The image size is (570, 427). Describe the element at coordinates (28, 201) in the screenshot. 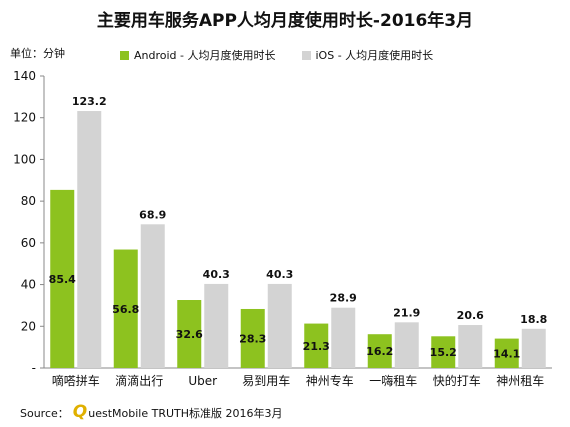

I see `y-tick-label: 80` at that location.